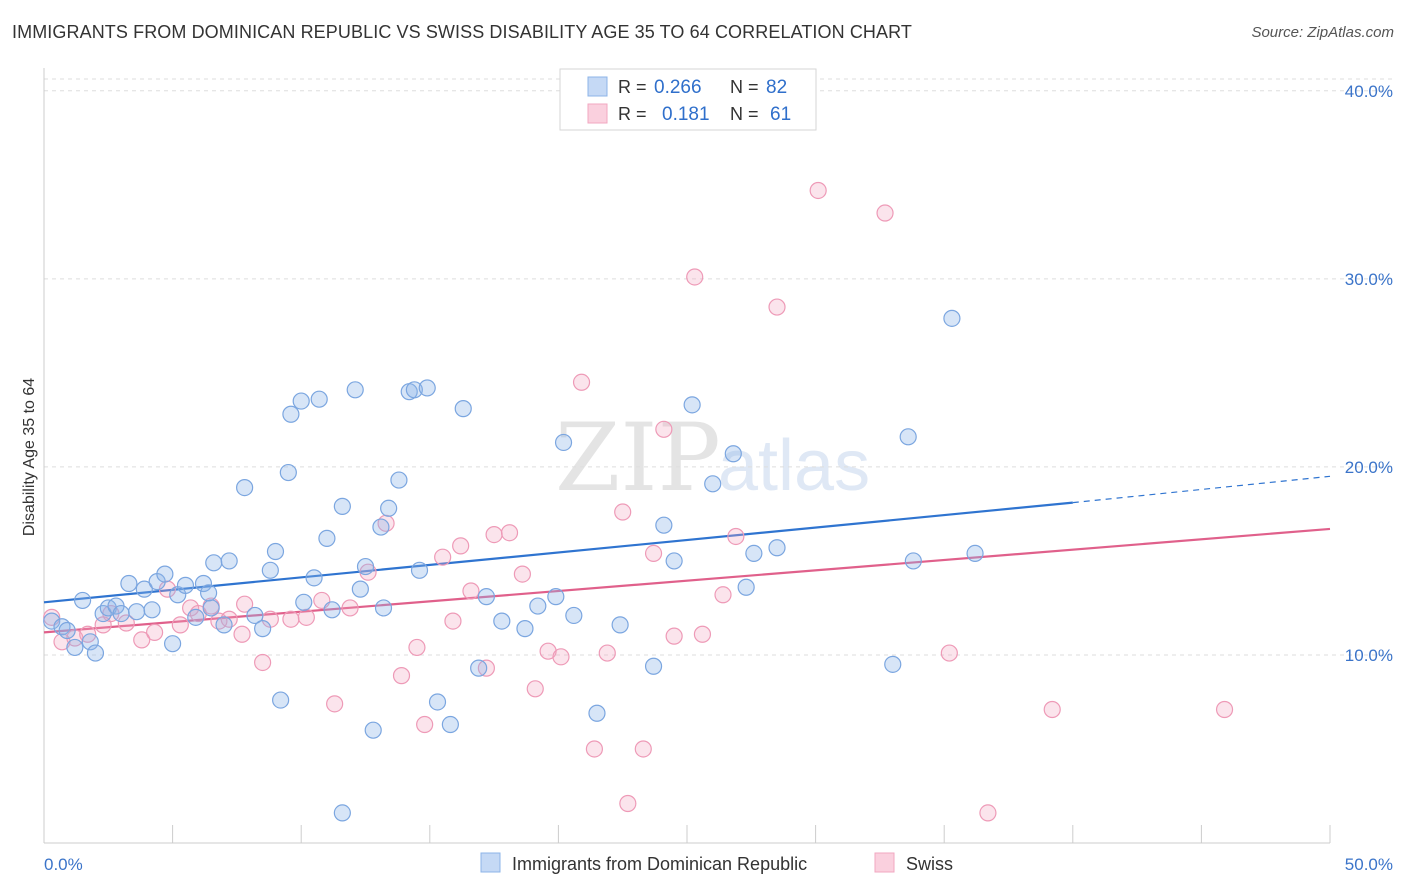  Describe the element at coordinates (490, 862) in the screenshot. I see `bottom-legend-swatch-blue` at that location.